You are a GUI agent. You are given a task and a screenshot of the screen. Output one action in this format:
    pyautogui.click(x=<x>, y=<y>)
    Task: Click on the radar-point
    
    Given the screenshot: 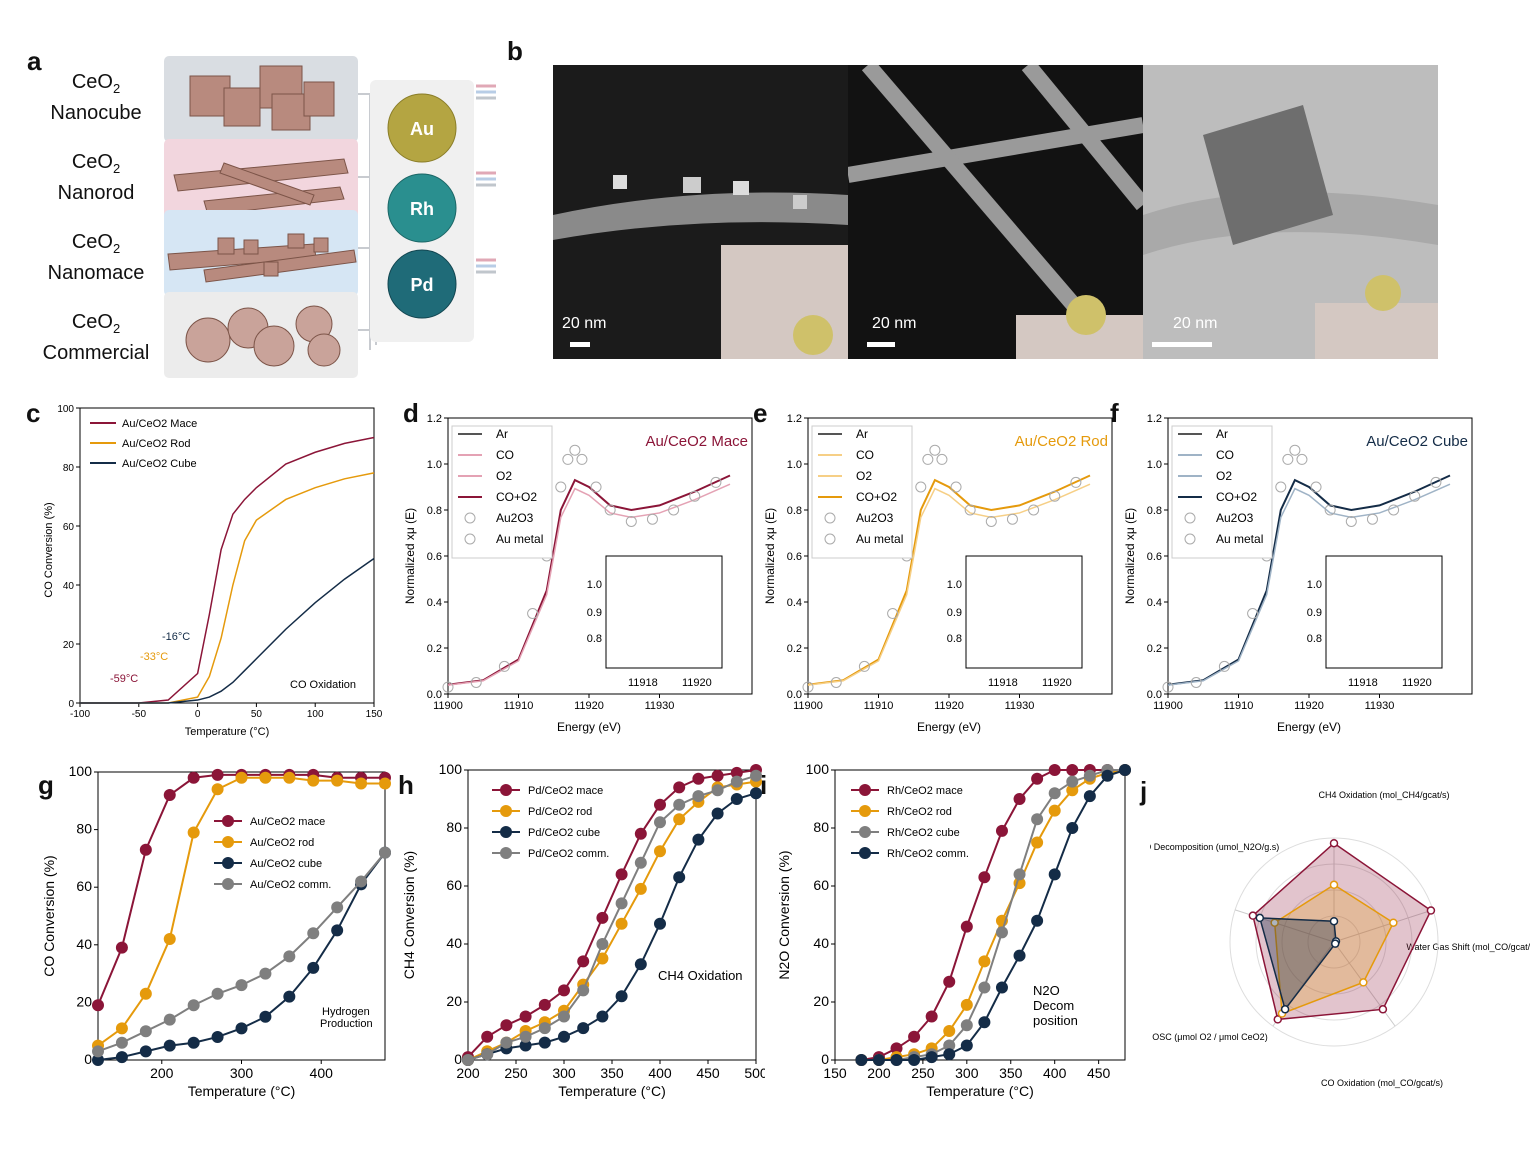 What is the action you would take?
    pyautogui.click(x=1335, y=943)
    